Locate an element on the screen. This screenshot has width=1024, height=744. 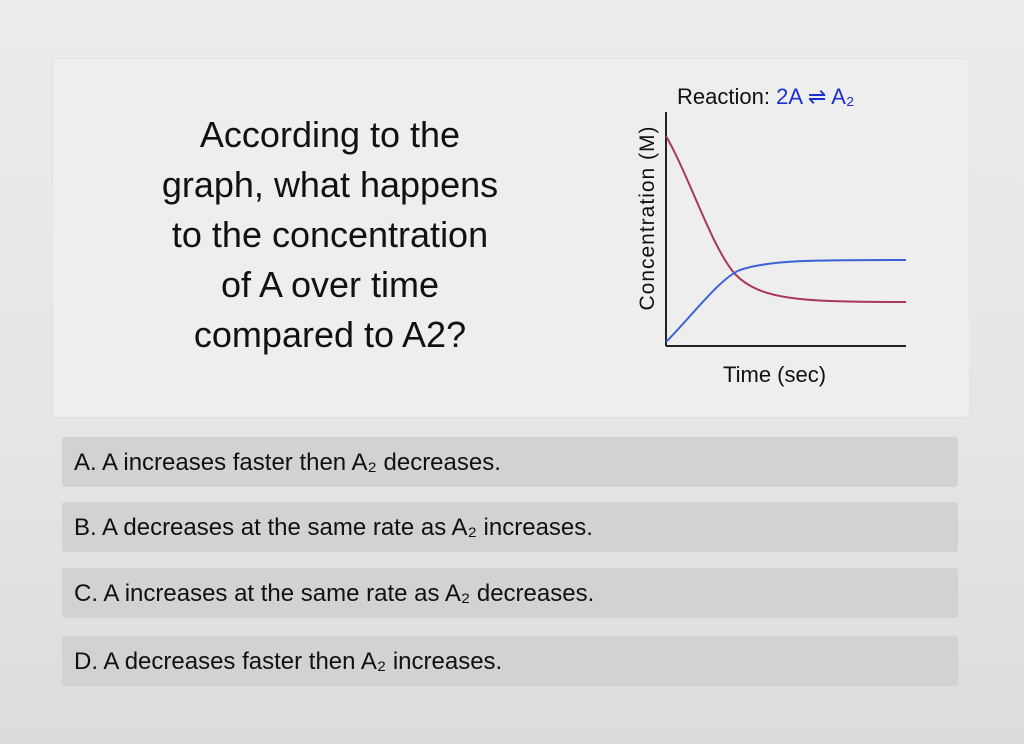
reaction-title: Reaction: 2A ⇌ A₂ is located at coordinates (765, 97).